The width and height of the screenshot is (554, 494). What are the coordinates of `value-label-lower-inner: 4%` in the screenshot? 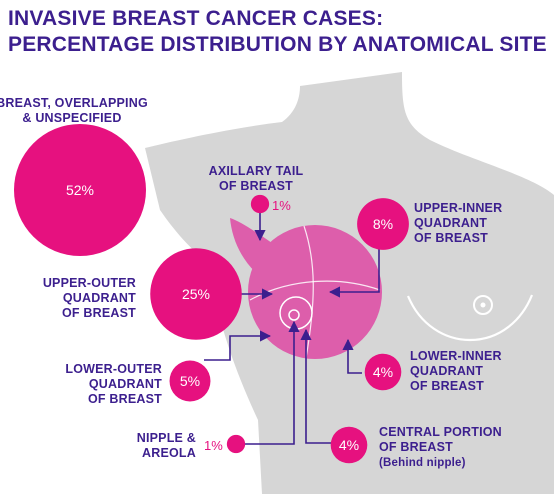 It's located at (383, 372).